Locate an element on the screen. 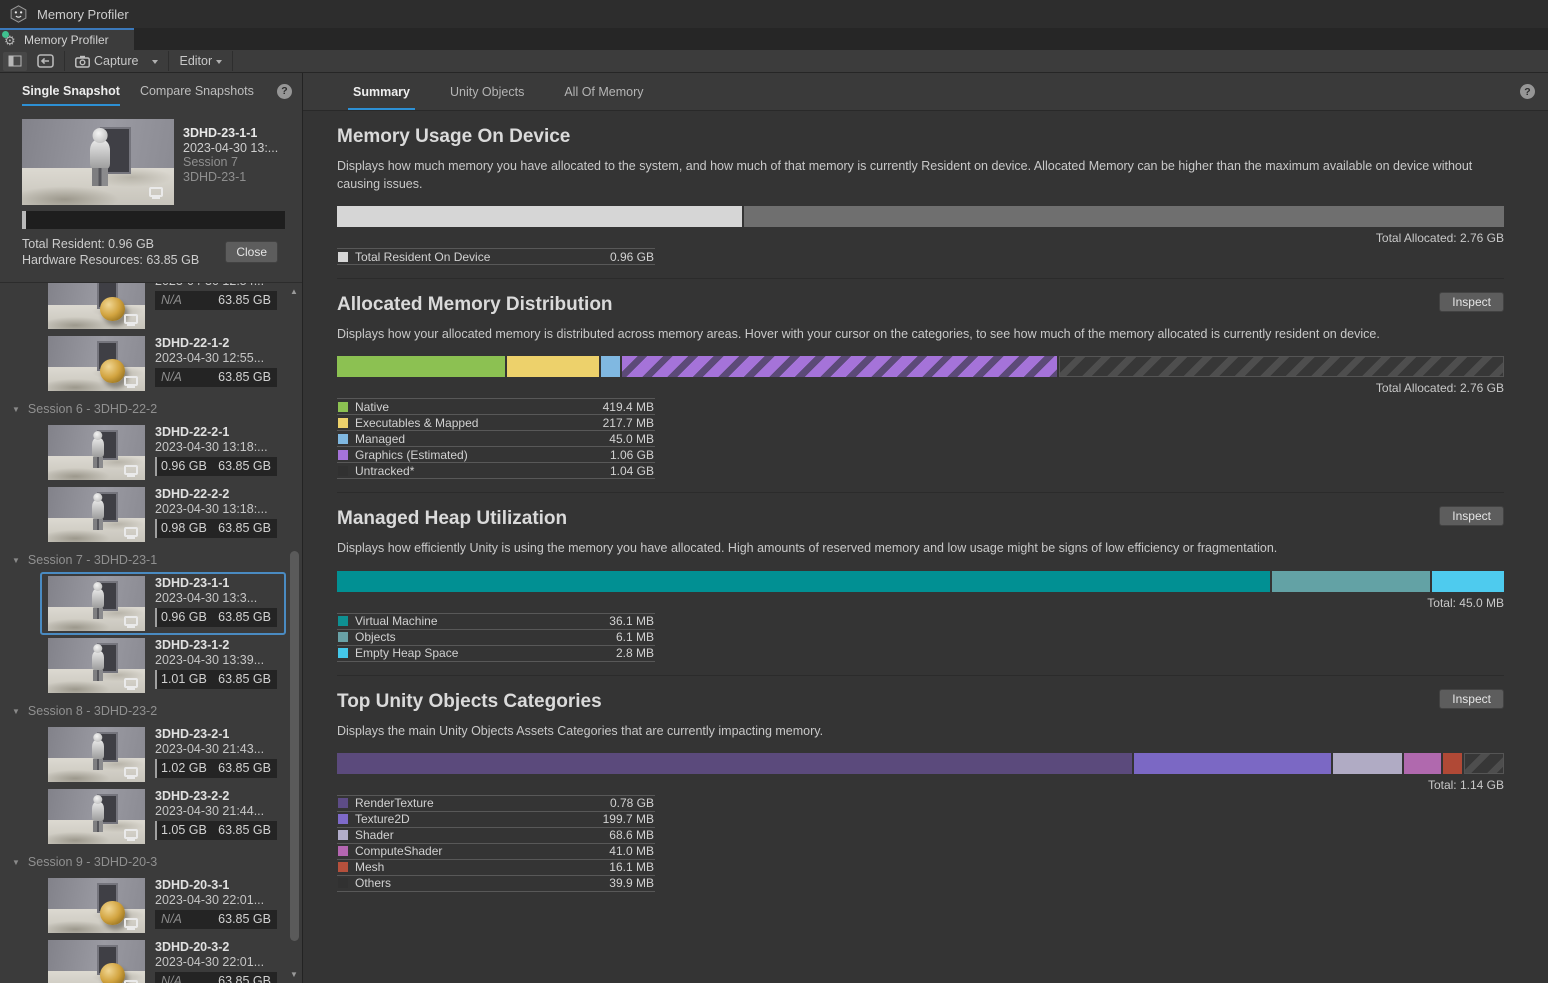 This screenshot has width=1548, height=983. capture-label: Capture is located at coordinates (116, 61).